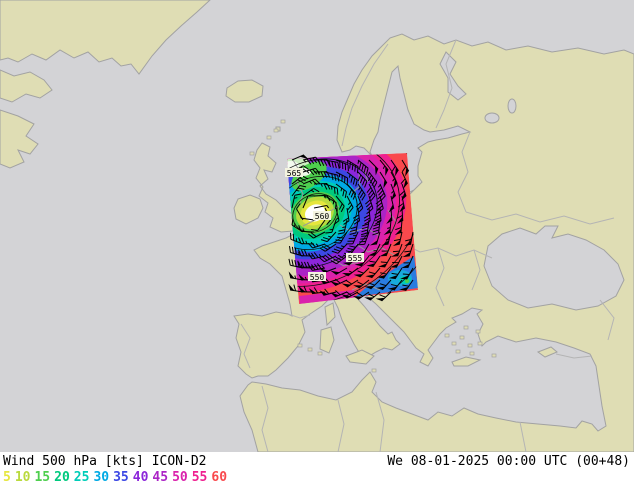 The width and height of the screenshot is (634, 490). What do you see at coordinates (199, 477) in the screenshot?
I see `legend-value: 55` at bounding box center [199, 477].